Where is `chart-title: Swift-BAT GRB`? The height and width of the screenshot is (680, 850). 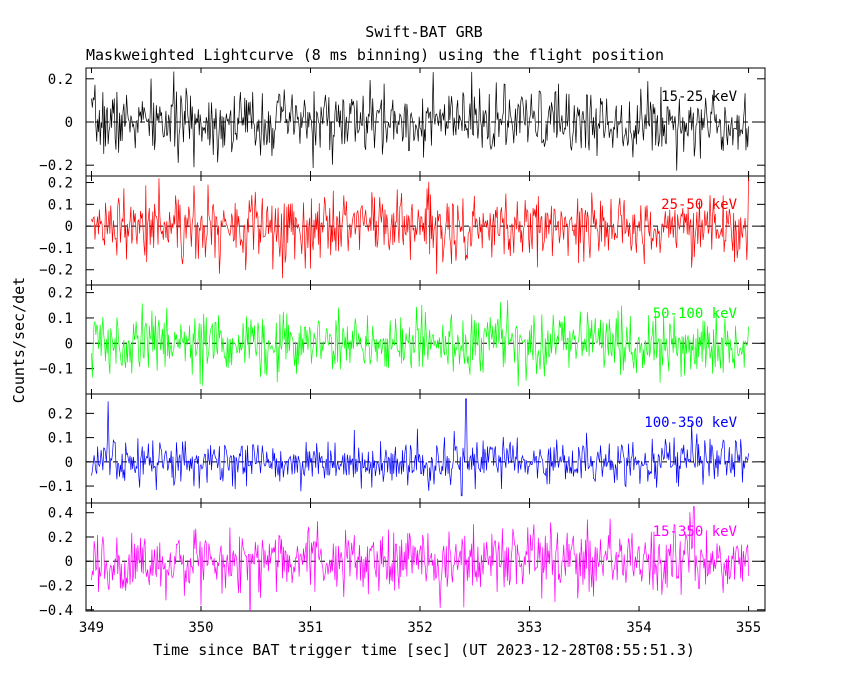 chart-title: Swift-BAT GRB is located at coordinates (423, 32).